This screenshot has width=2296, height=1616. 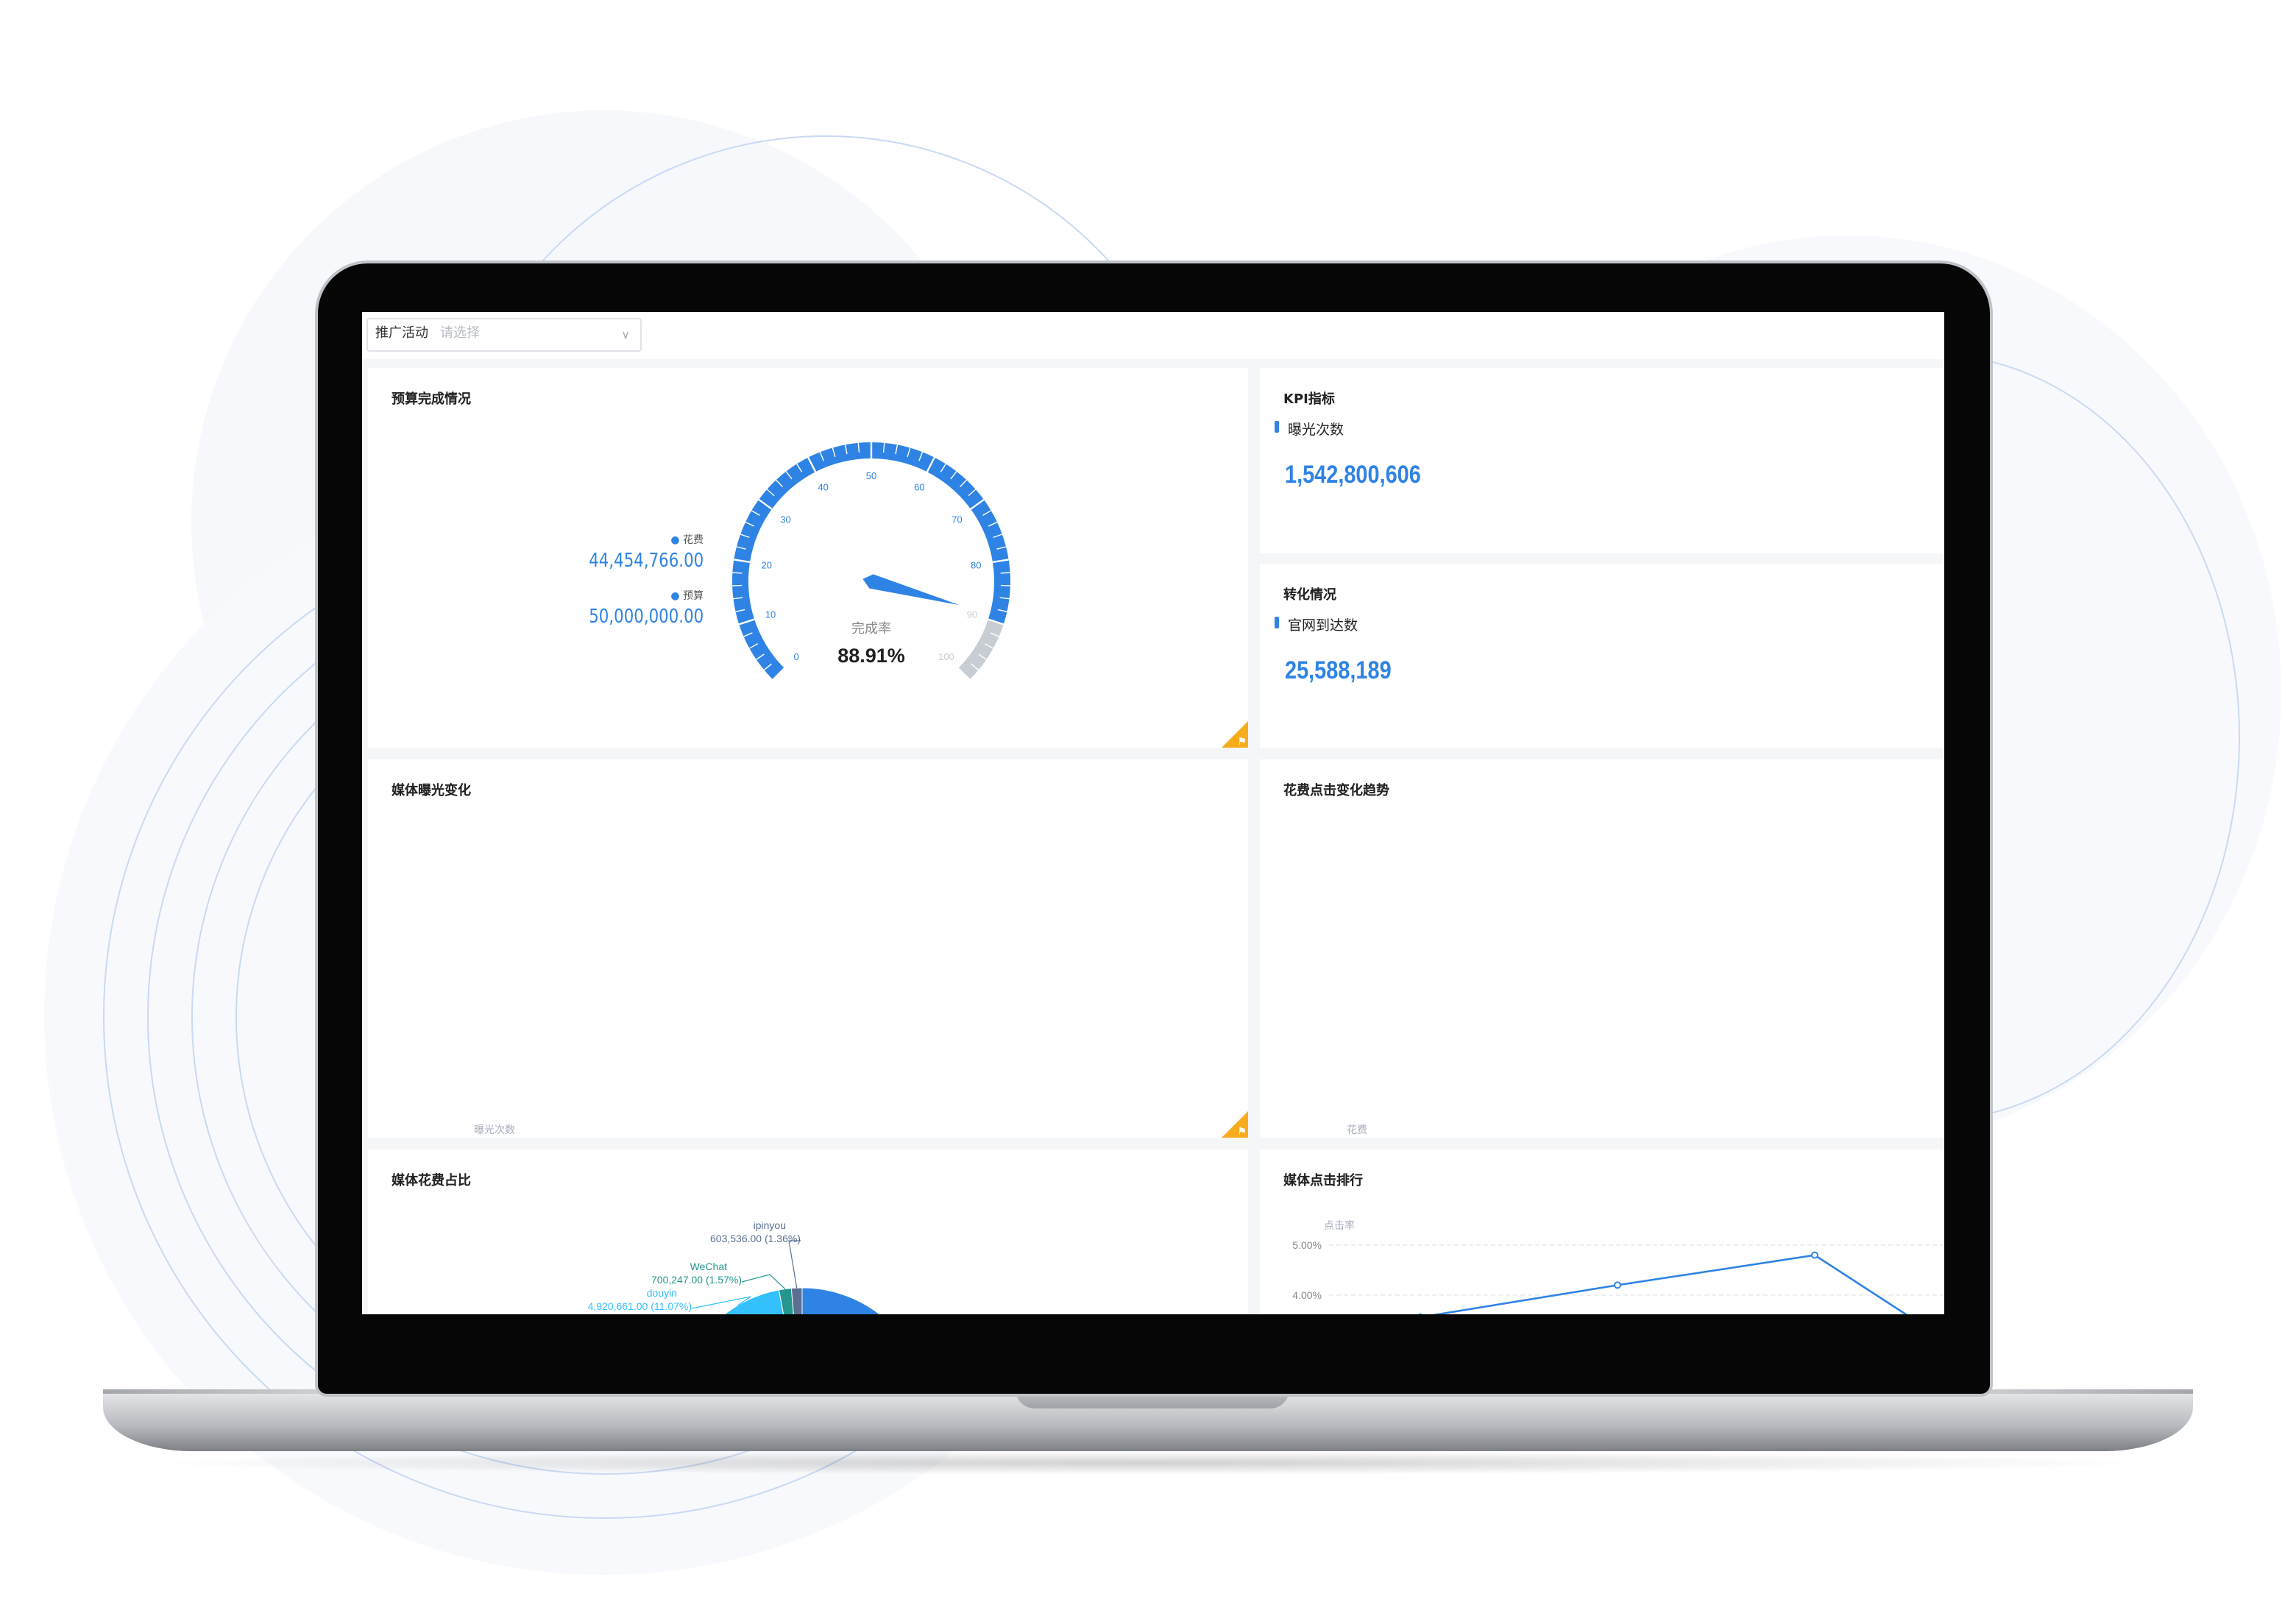 What do you see at coordinates (767, 565) in the screenshot?
I see `gauge-tick-label: 20` at bounding box center [767, 565].